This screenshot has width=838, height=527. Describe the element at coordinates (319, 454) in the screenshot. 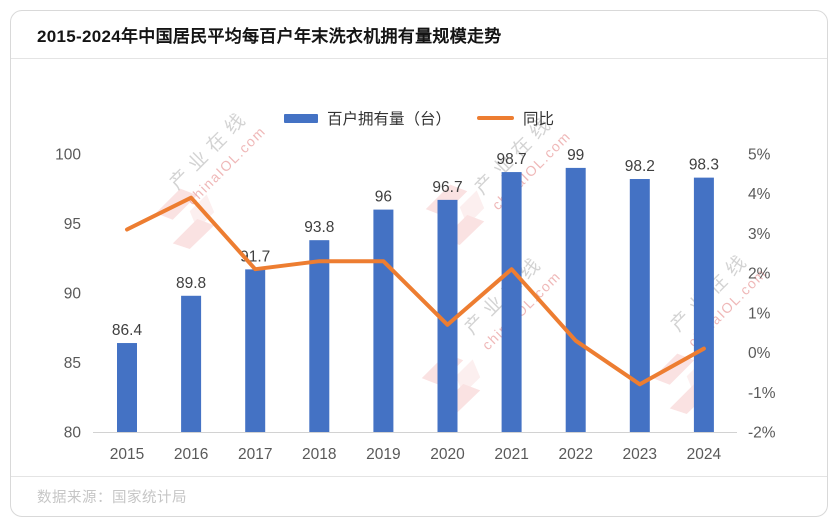

I see `x-axis-label: 2018` at that location.